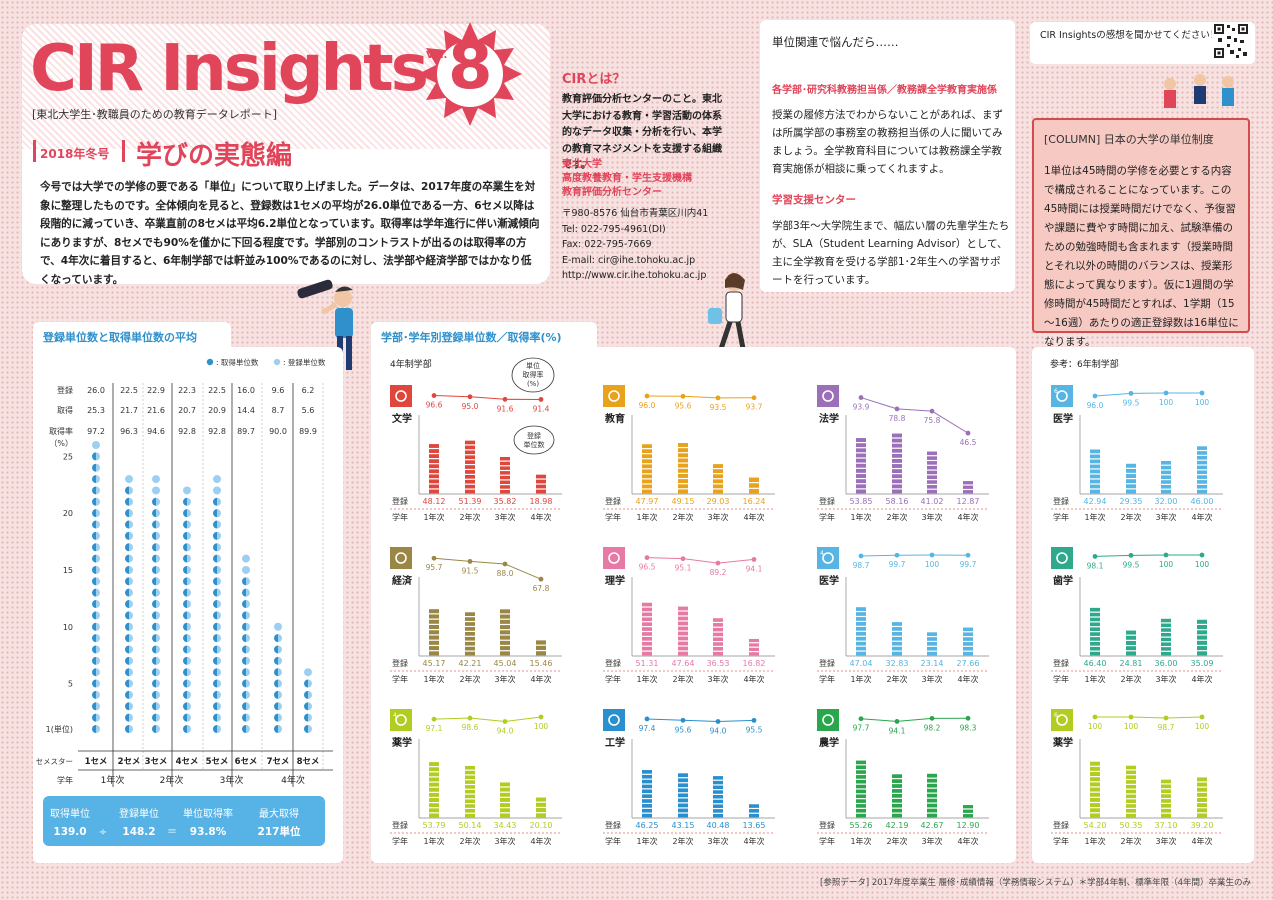 The width and height of the screenshot is (1273, 900). What do you see at coordinates (96, 431) in the screenshot?
I see `rate-value: 97.2` at bounding box center [96, 431].